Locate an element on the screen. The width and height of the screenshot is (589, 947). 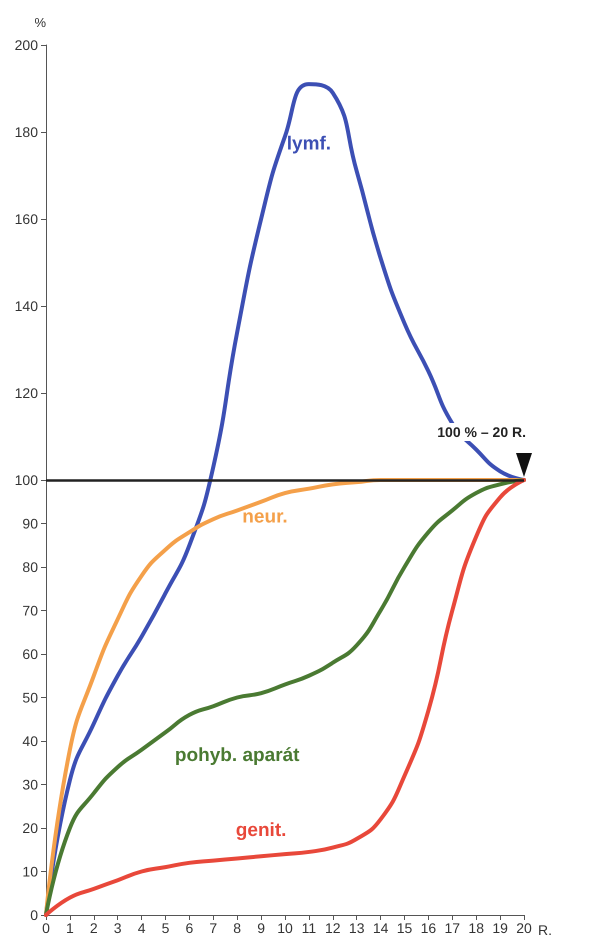
y-tick-label: 100 is located at coordinates (26, 480).